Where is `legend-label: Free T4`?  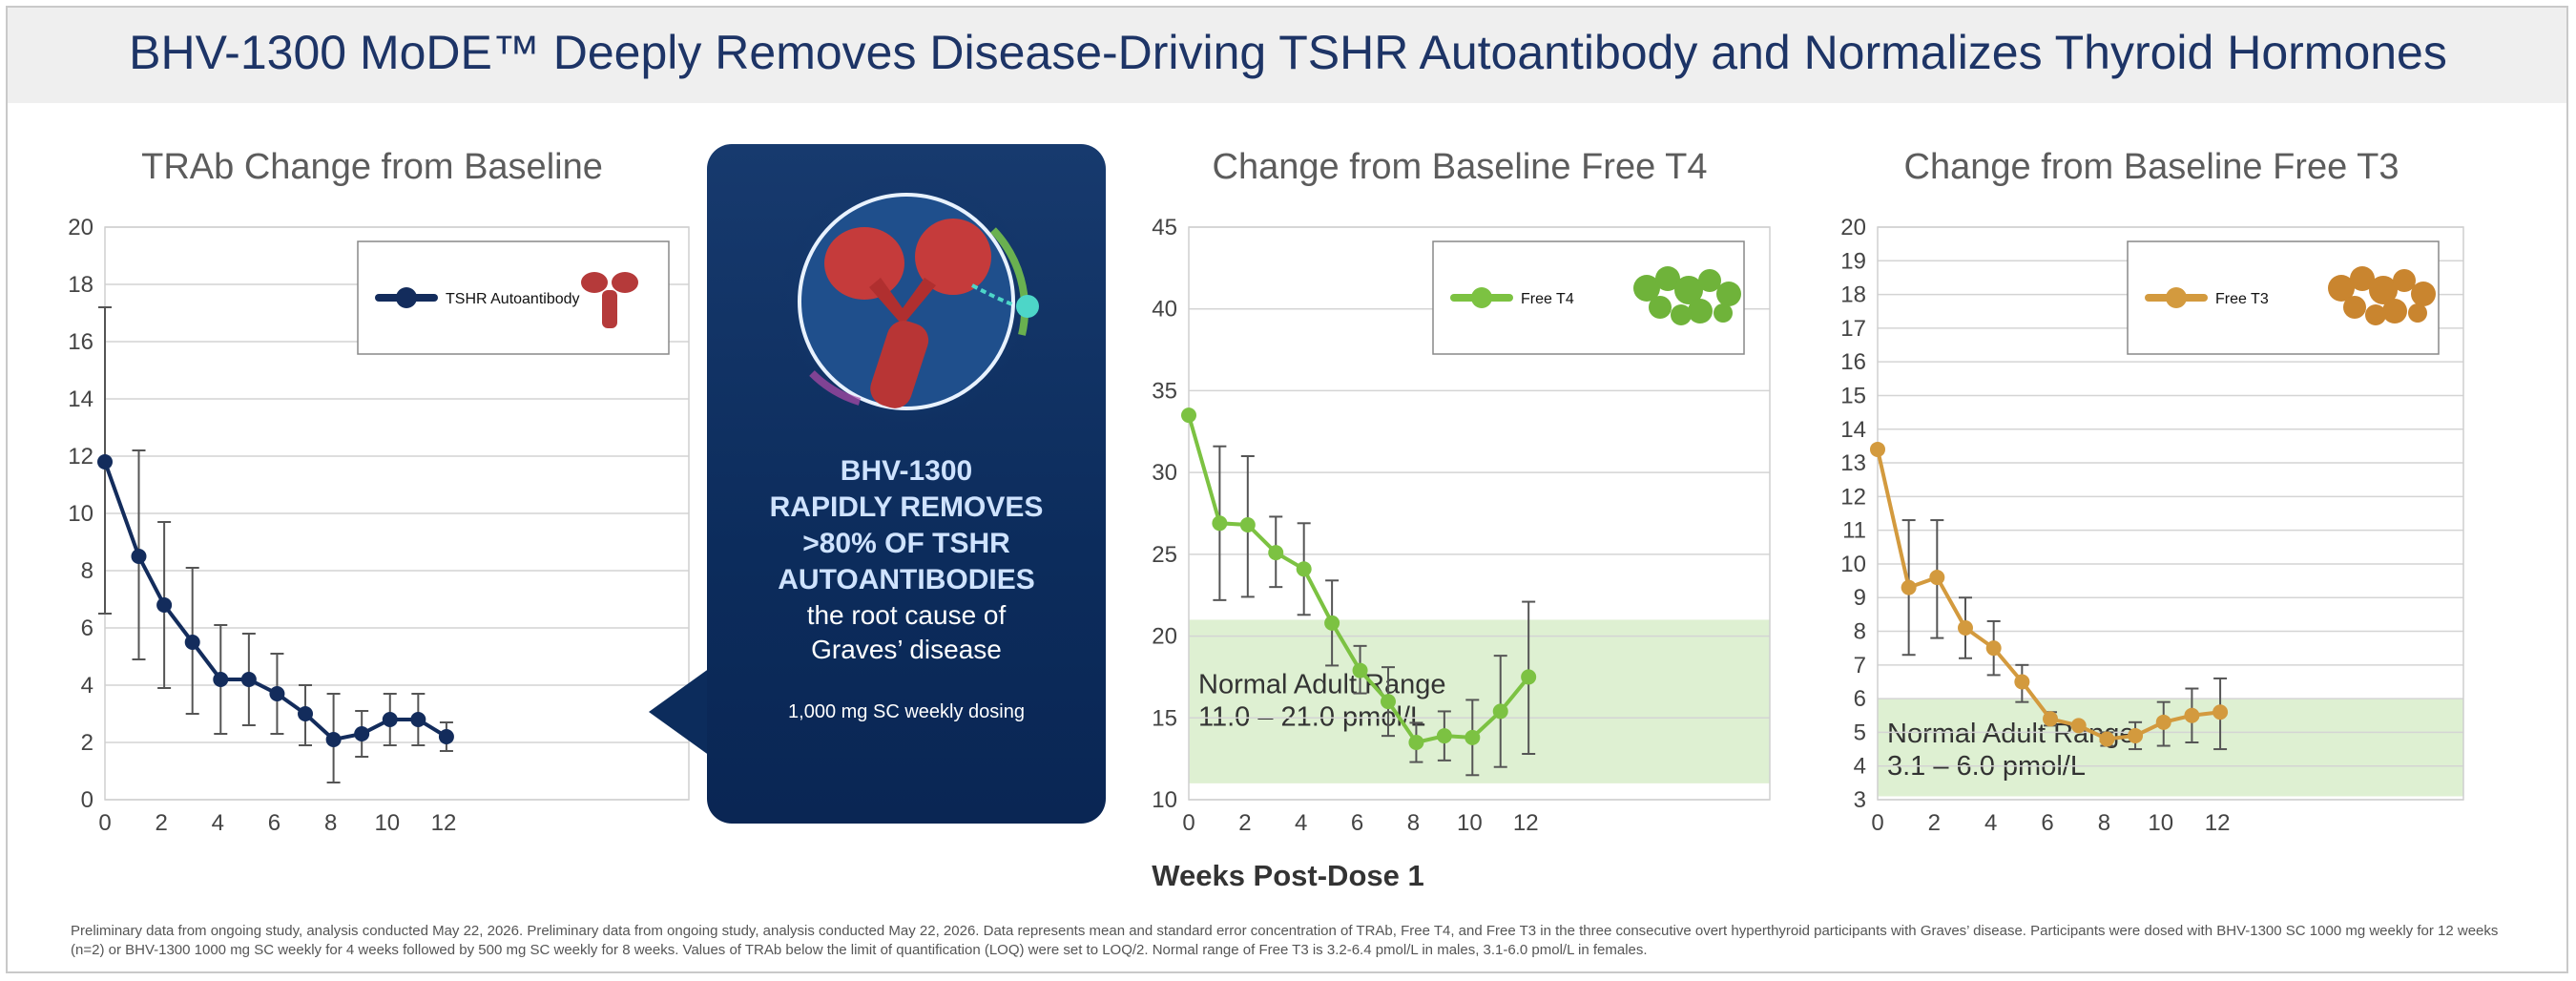
legend-label: Free T4 is located at coordinates (1547, 299).